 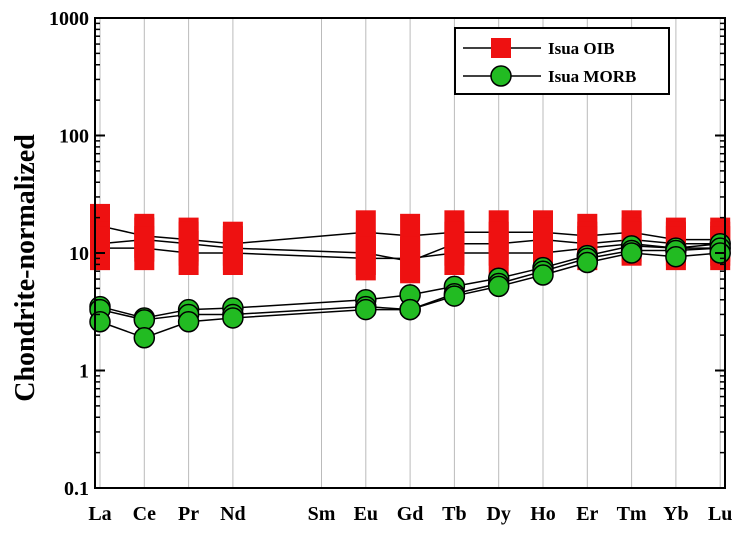 What do you see at coordinates (501, 76) in the screenshot?
I see `legend-morb-marker` at bounding box center [501, 76].